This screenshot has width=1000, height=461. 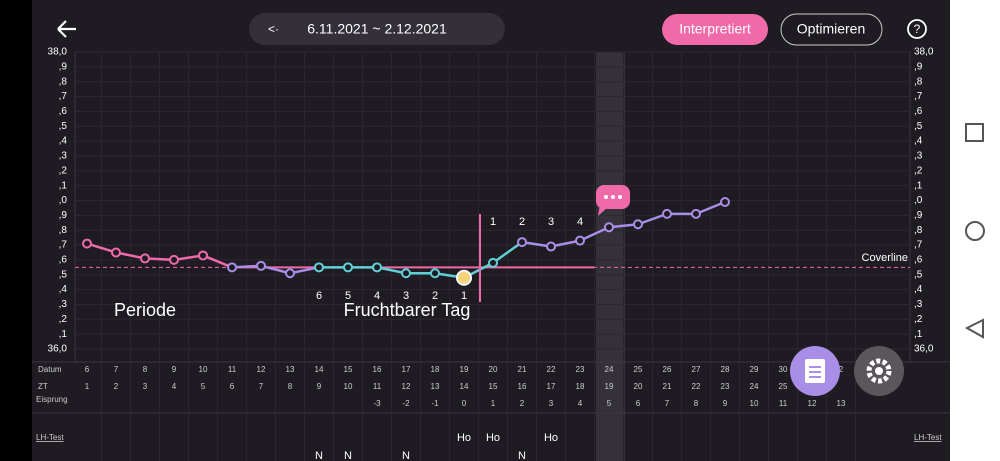 I want to click on countdown-label: 1, so click(x=464, y=296).